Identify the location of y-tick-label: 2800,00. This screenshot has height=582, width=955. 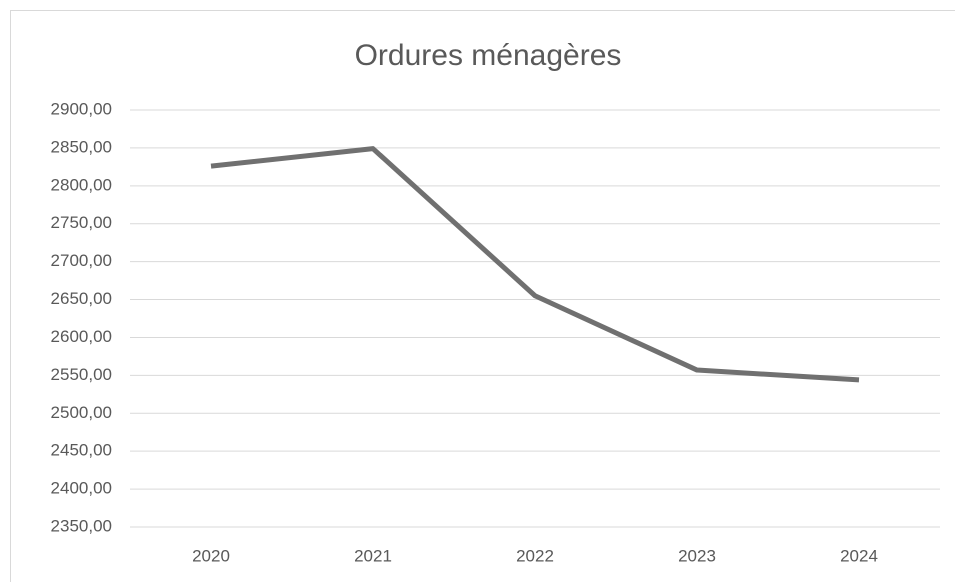
(81, 184).